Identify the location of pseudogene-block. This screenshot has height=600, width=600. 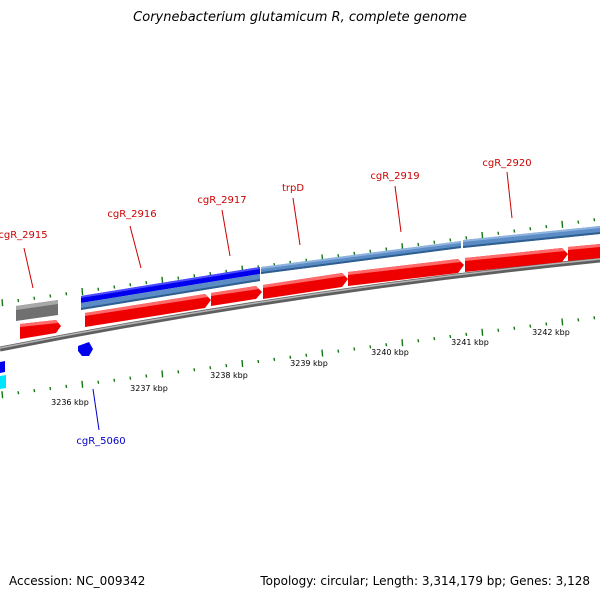
(37, 310).